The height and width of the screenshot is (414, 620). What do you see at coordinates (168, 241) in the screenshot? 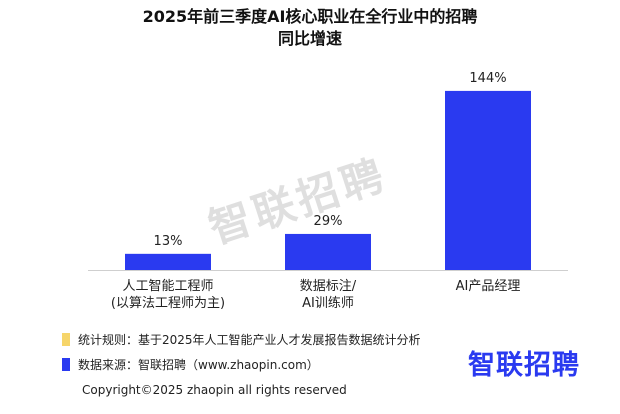
I see `bar-value-label: 13%` at bounding box center [168, 241].